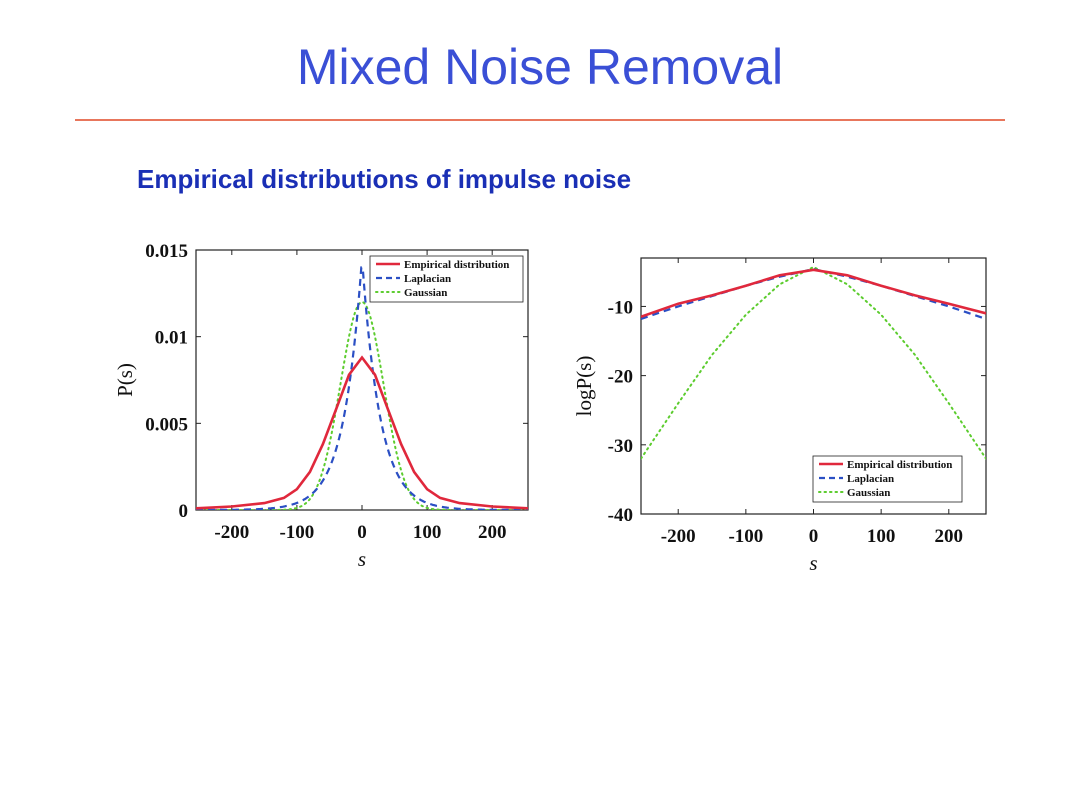 The image size is (1080, 810). I want to click on y-tick-label: -30, so click(620, 446).